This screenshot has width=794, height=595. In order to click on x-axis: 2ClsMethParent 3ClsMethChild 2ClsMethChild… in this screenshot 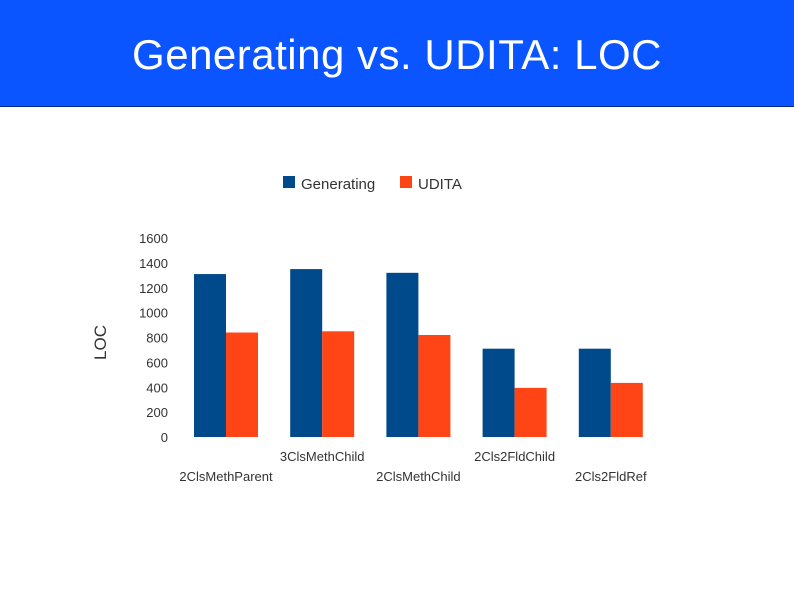, I will do `click(413, 466)`.